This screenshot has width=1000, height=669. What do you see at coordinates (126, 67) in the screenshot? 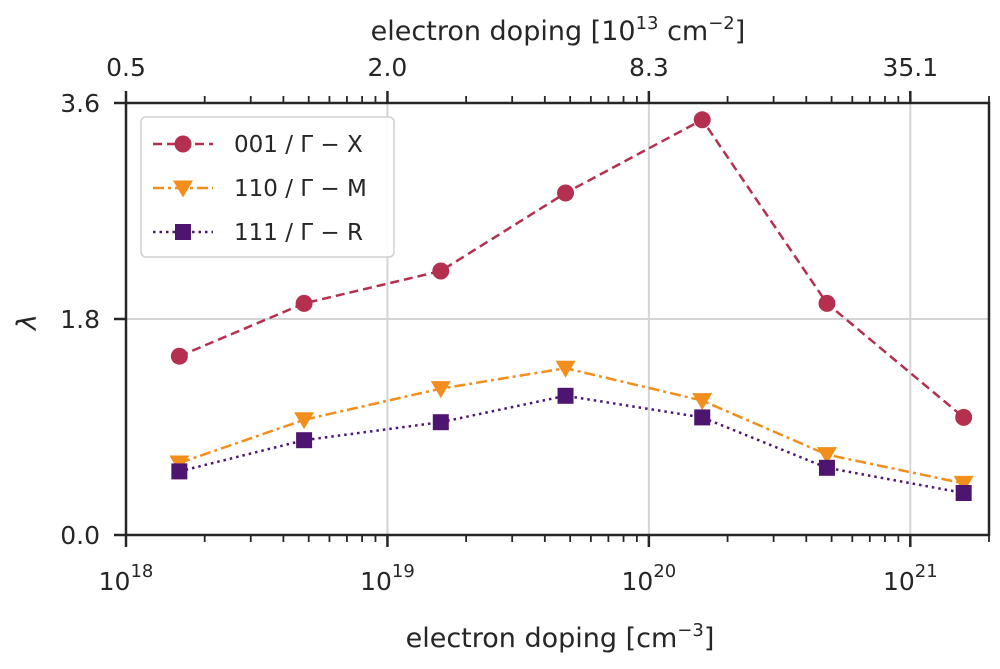
I see `top-tick-label: 0.5` at bounding box center [126, 67].